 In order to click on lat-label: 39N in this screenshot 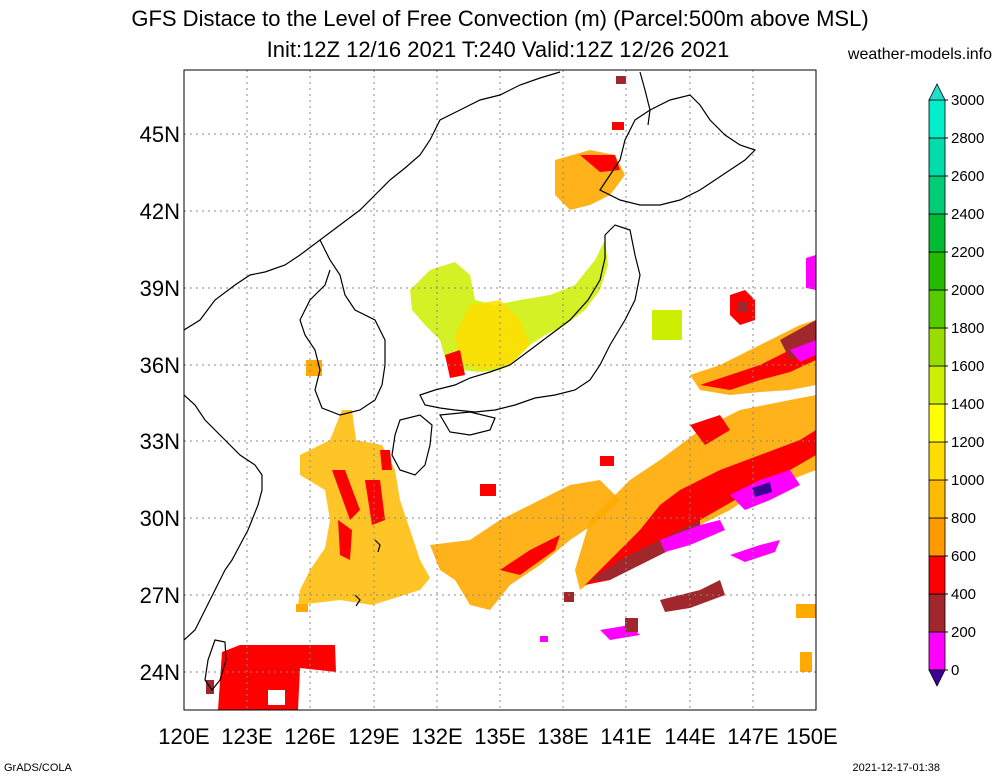, I will do `click(160, 288)`.